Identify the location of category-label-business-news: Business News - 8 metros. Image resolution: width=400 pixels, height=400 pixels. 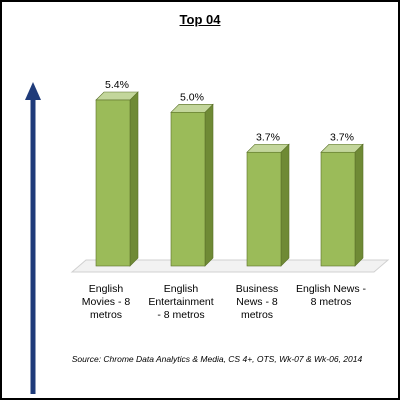
(257, 302).